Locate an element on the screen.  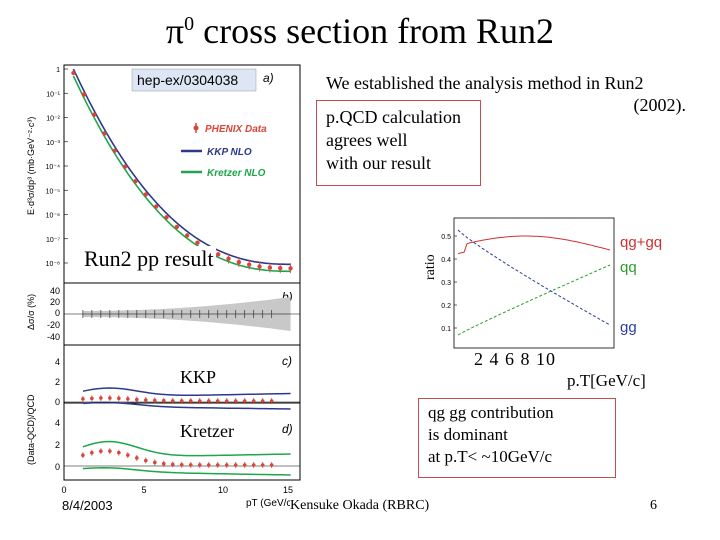
ratio-y-tick-label: 0.2 is located at coordinates (446, 306).